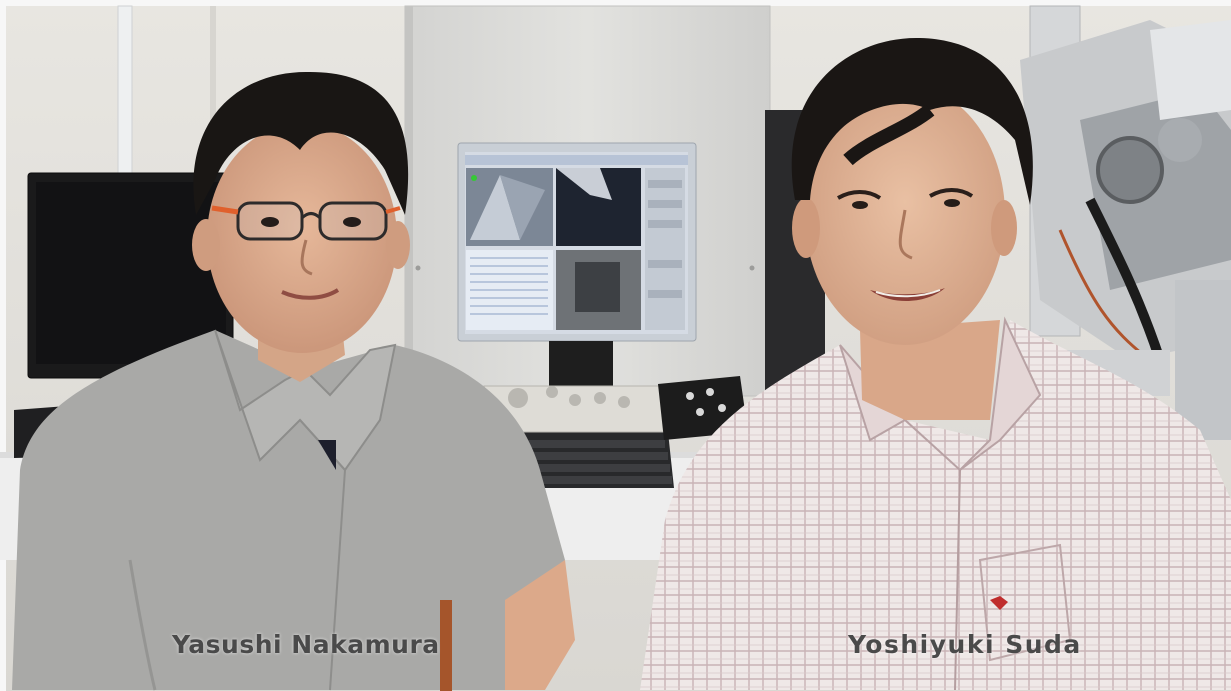 The image size is (1231, 691). Describe the element at coordinates (965, 644) in the screenshot. I see `caption-right-person: Yoshiyuki Suda` at that location.